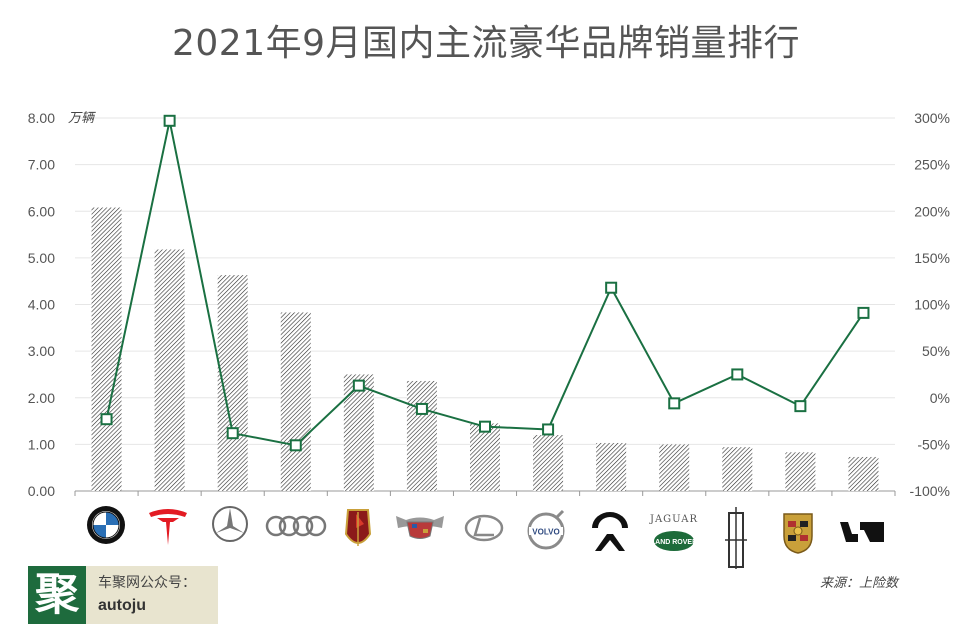 This screenshot has height=642, width=972. What do you see at coordinates (41, 165) in the screenshot?
I see `y-left-tick-label: 7.00` at bounding box center [41, 165].